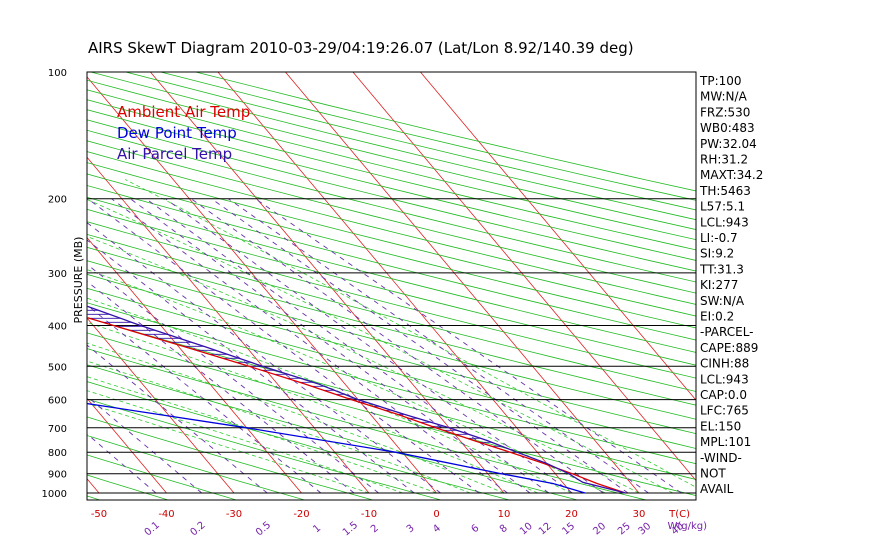 This screenshot has width=870, height=560. What do you see at coordinates (57, 453) in the screenshot?
I see `pressure-tick-label: 800` at bounding box center [57, 453].